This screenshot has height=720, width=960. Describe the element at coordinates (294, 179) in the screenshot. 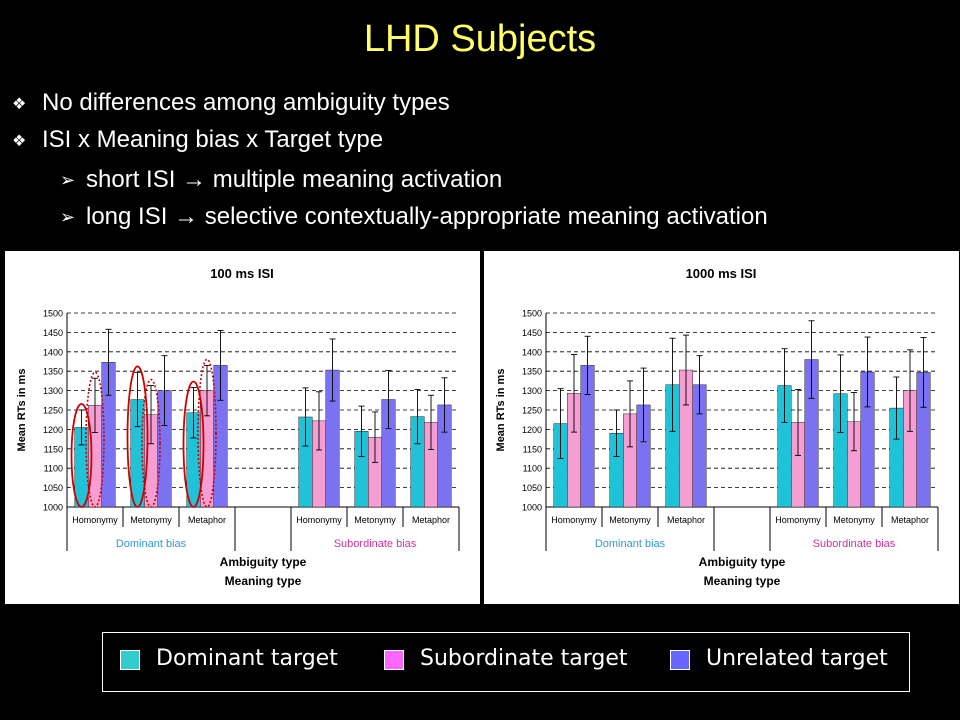

I see `sub-bullet-1-text: short ISI → multiple meaning activation` at that location.